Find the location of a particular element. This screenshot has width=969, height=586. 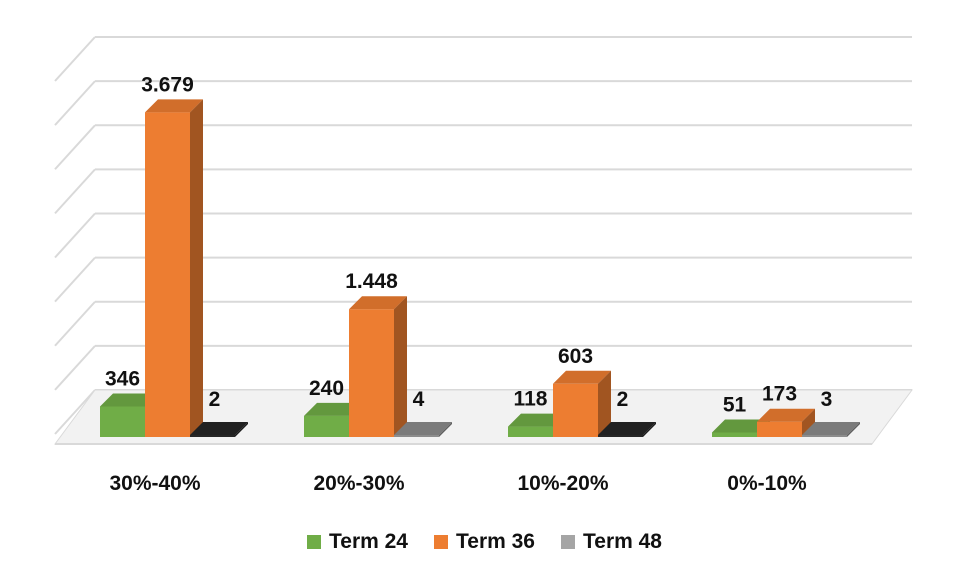

data-label: 240 is located at coordinates (326, 388).